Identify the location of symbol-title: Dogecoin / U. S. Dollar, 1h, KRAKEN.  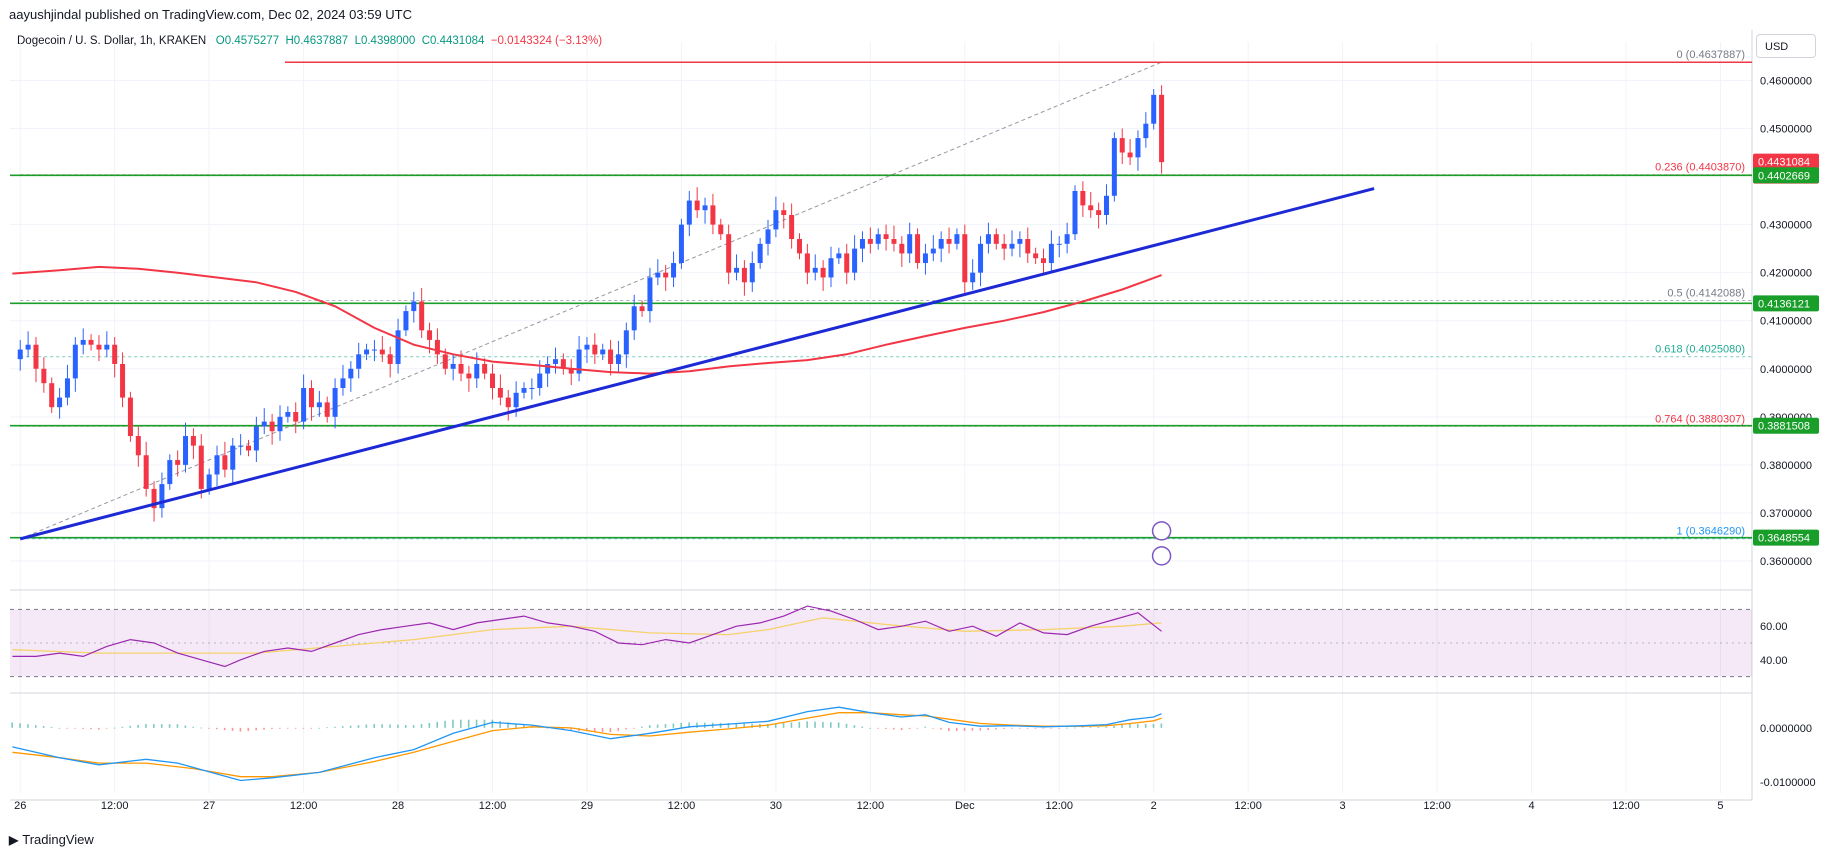
(112, 41).